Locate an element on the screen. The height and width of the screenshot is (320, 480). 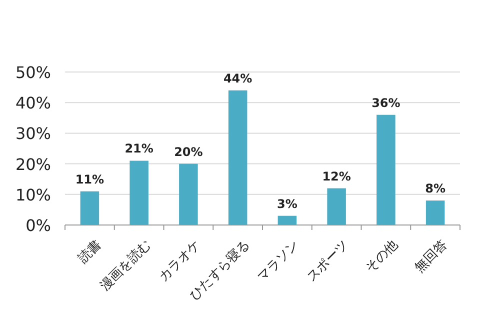
y-tick-label: 30% is located at coordinates (33, 134).